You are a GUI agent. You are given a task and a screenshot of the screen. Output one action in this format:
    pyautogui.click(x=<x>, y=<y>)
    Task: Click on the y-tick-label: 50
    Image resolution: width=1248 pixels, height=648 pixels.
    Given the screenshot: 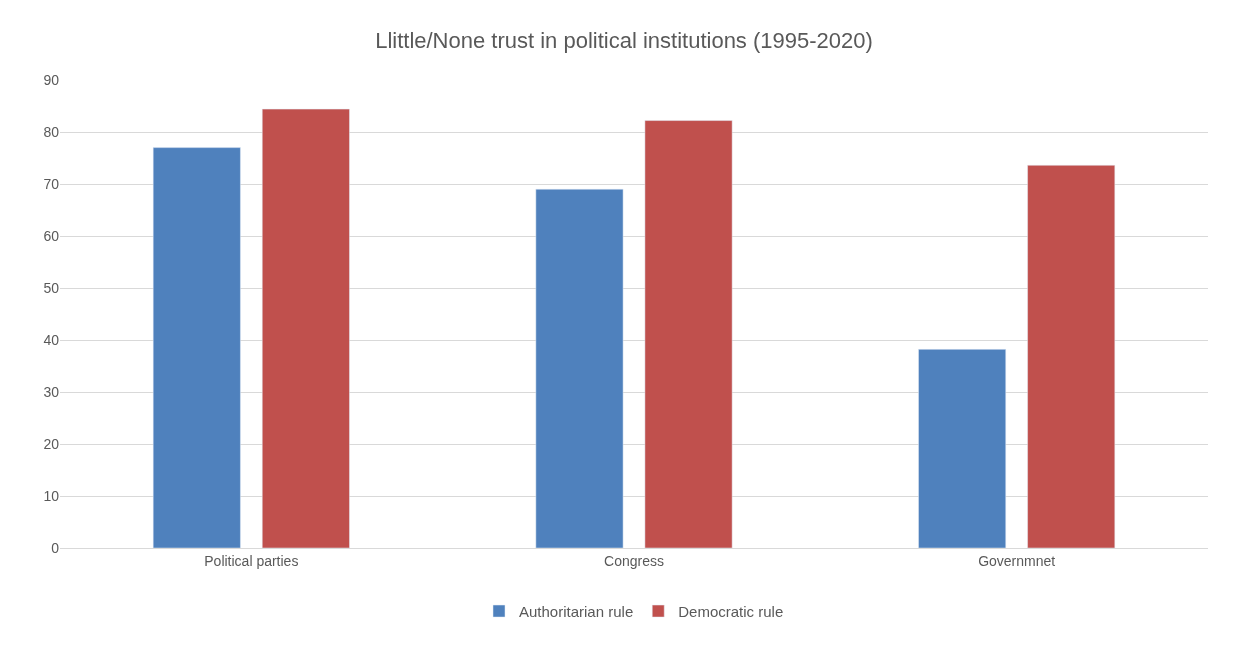 What is the action you would take?
    pyautogui.click(x=51, y=287)
    